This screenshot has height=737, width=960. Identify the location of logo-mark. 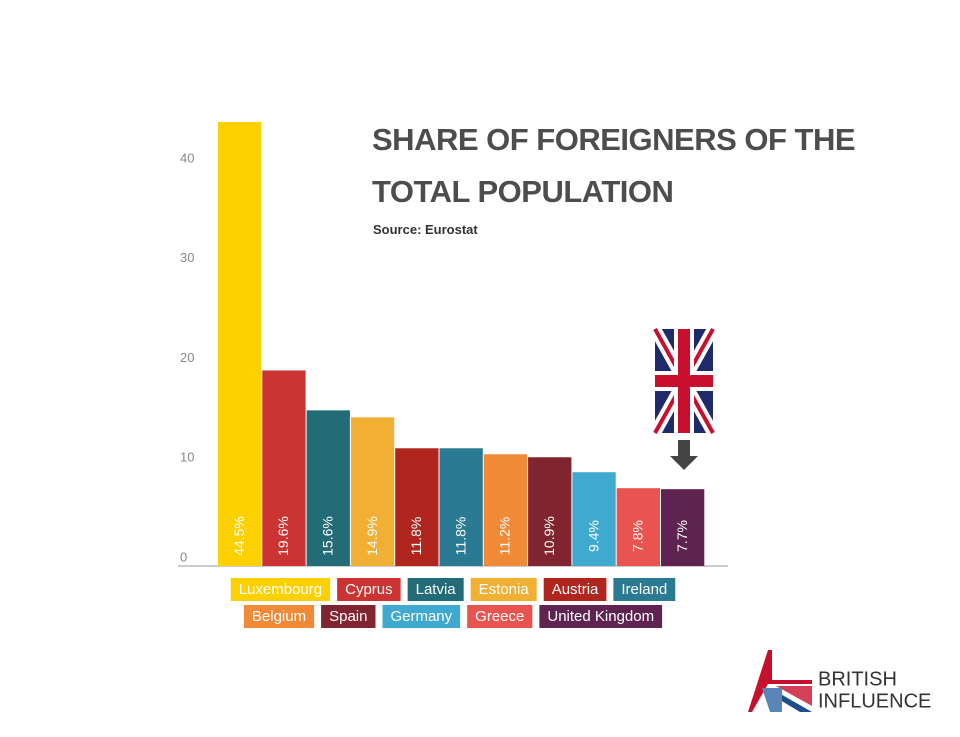
(780, 681).